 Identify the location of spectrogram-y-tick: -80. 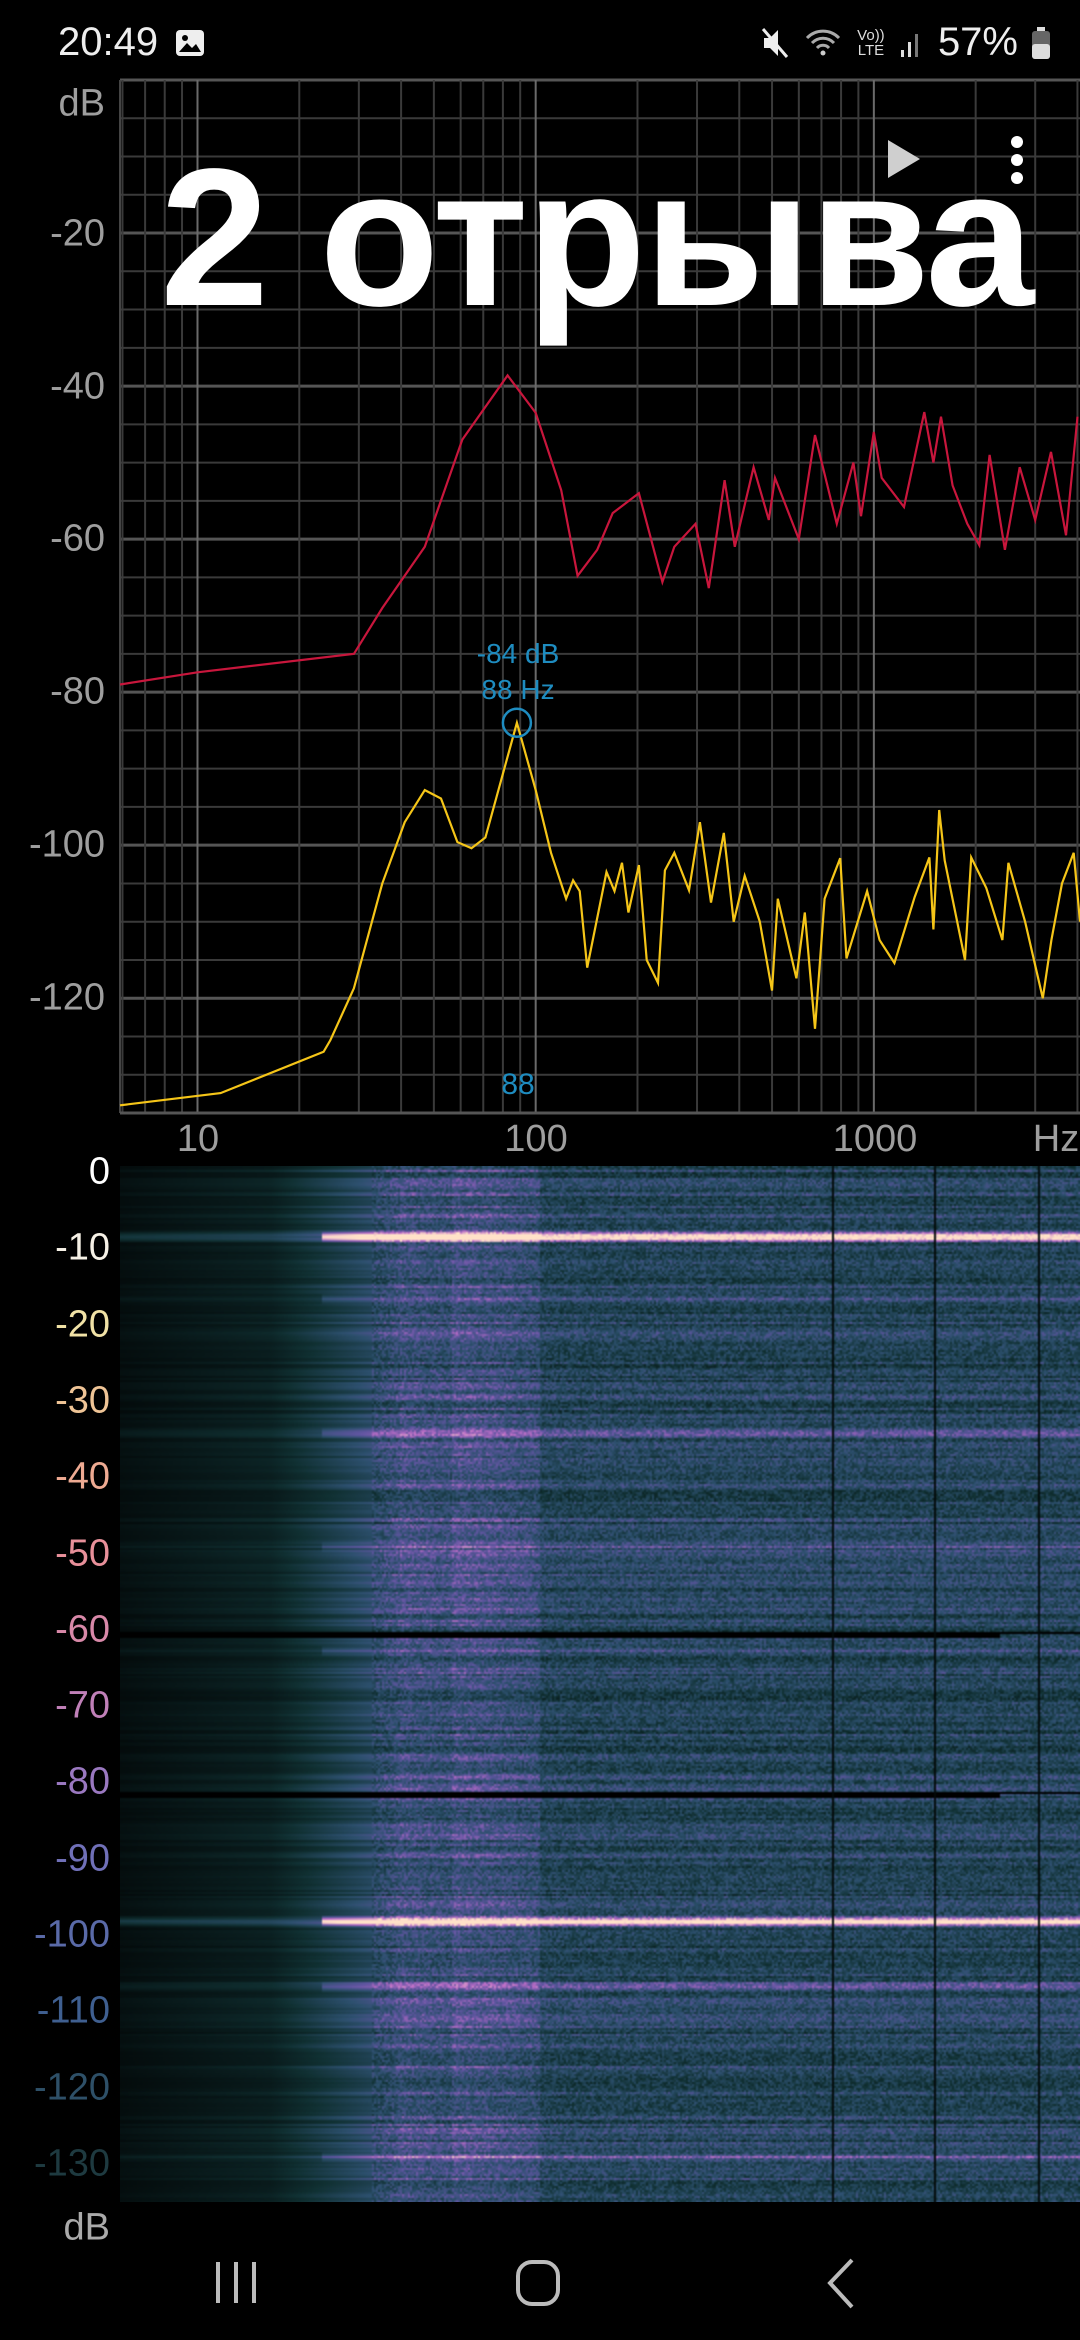
(82, 1781).